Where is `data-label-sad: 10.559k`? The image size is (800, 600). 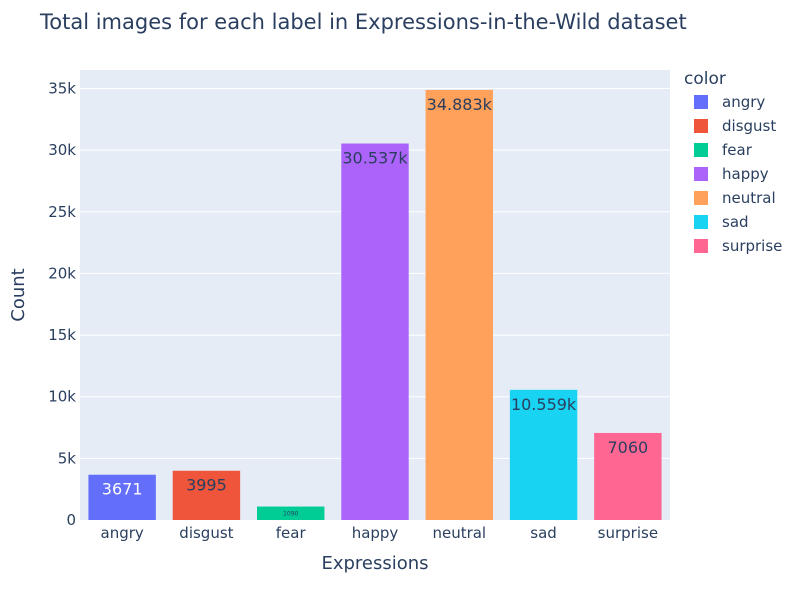 data-label-sad: 10.559k is located at coordinates (544, 404).